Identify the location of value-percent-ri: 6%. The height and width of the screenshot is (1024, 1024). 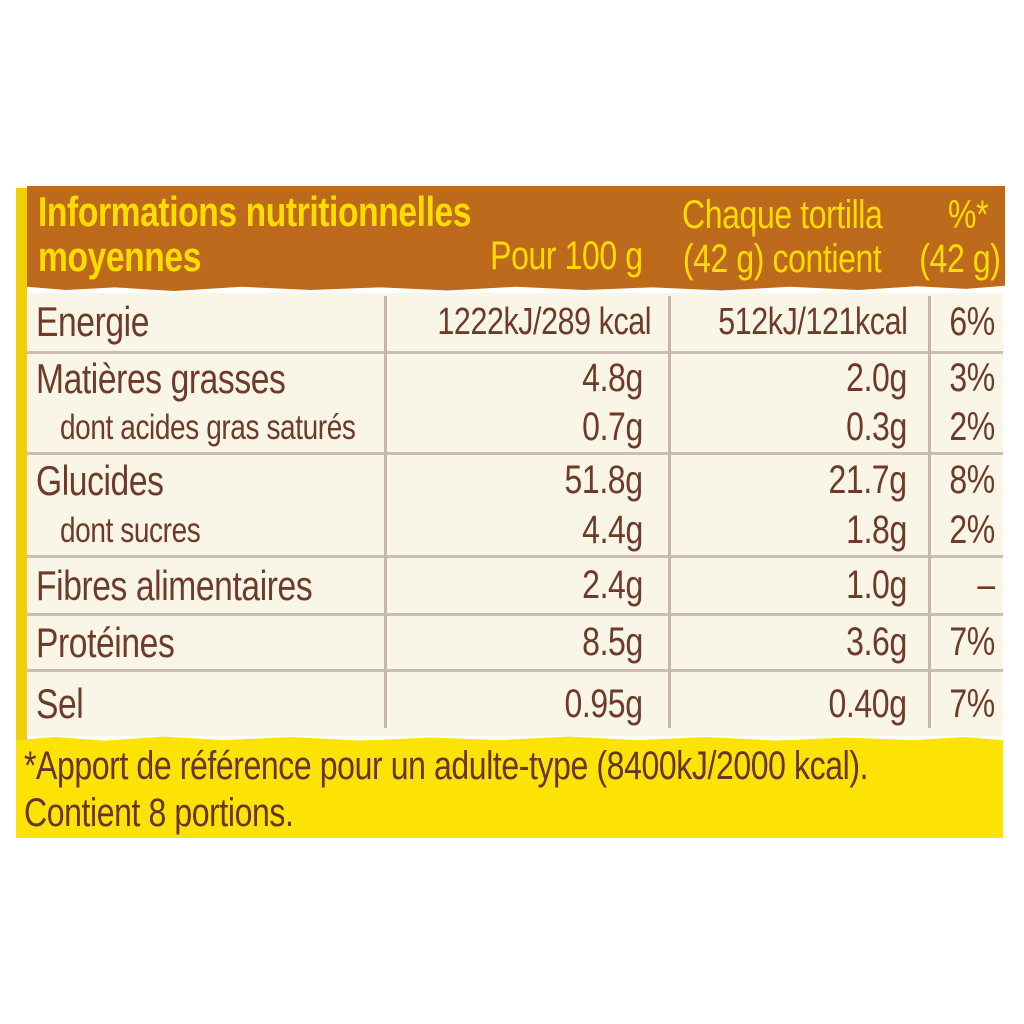
(972, 321).